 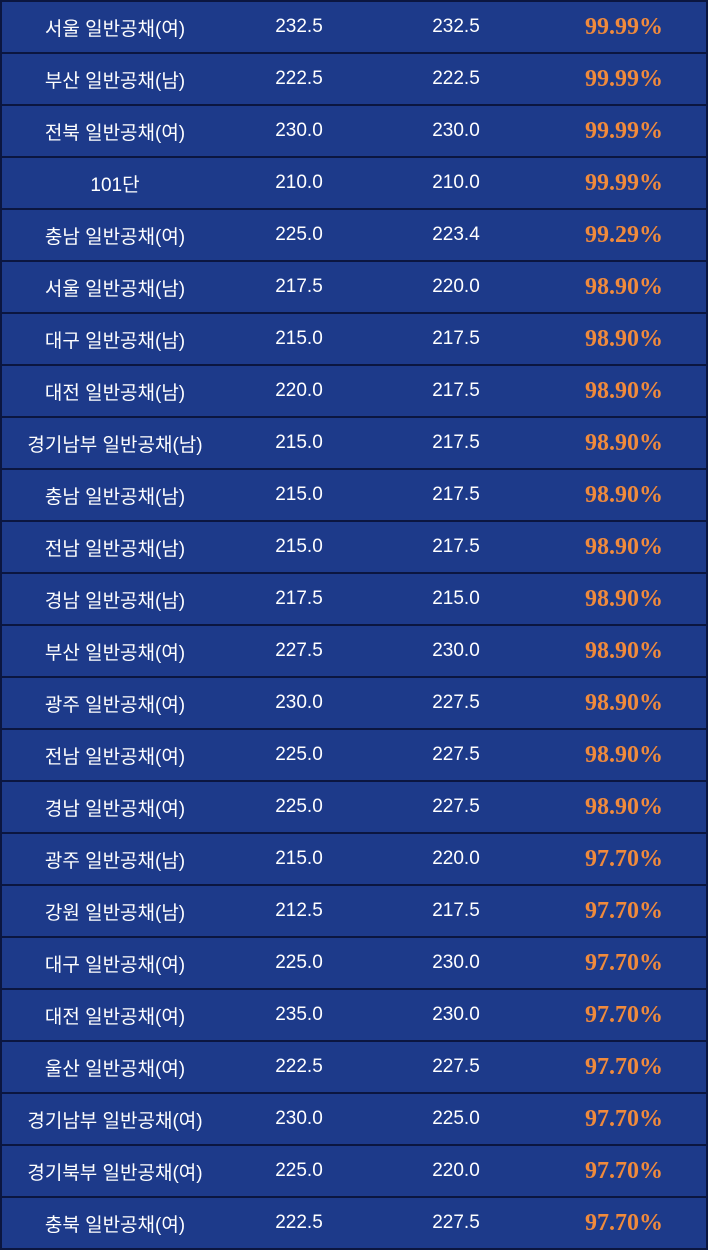 What do you see at coordinates (115, 445) in the screenshot?
I see `region-cell: 경기남부 일반공채(남)` at bounding box center [115, 445].